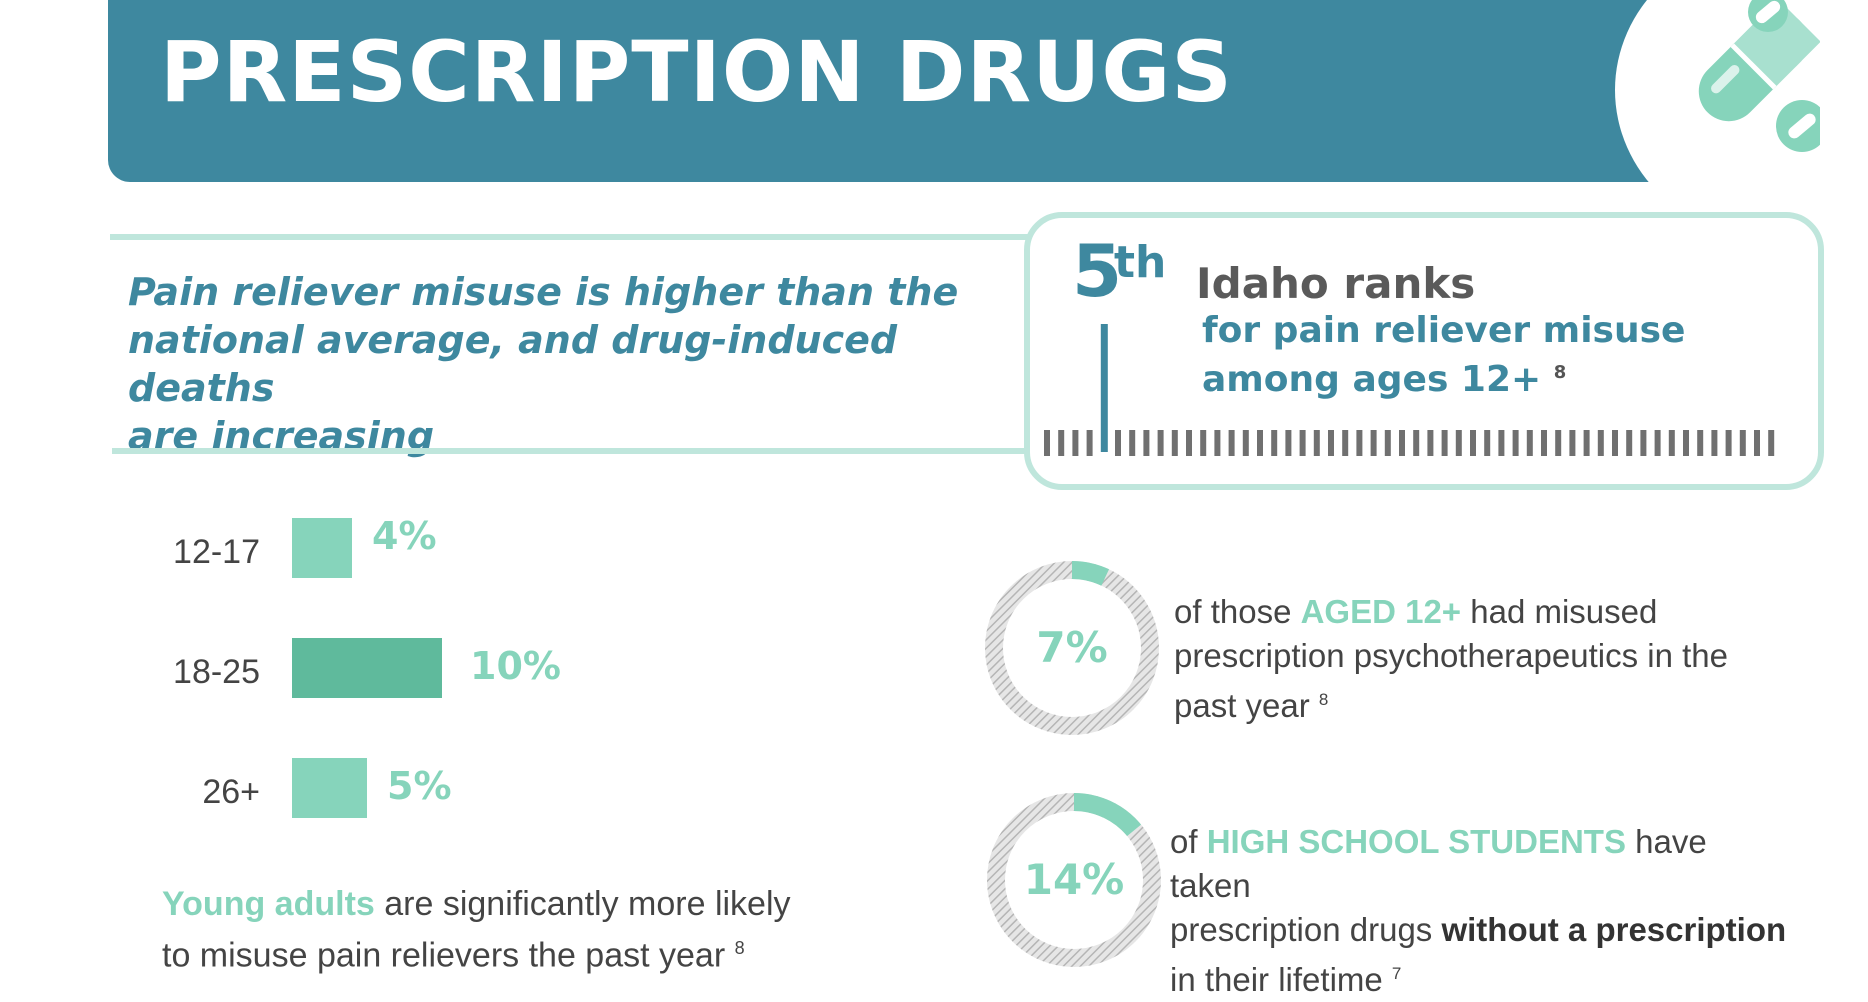  I want to click on headline-line-1: Pain reliever misuse is higher than the, so click(543, 292).